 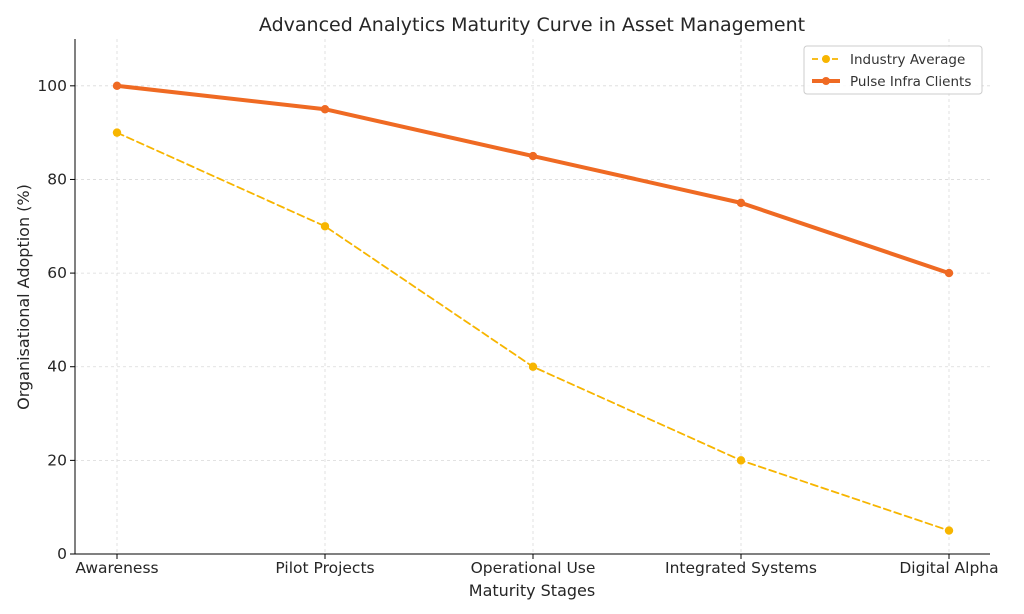 What do you see at coordinates (52, 86) in the screenshot?
I see `y-tick-label: 100` at bounding box center [52, 86].